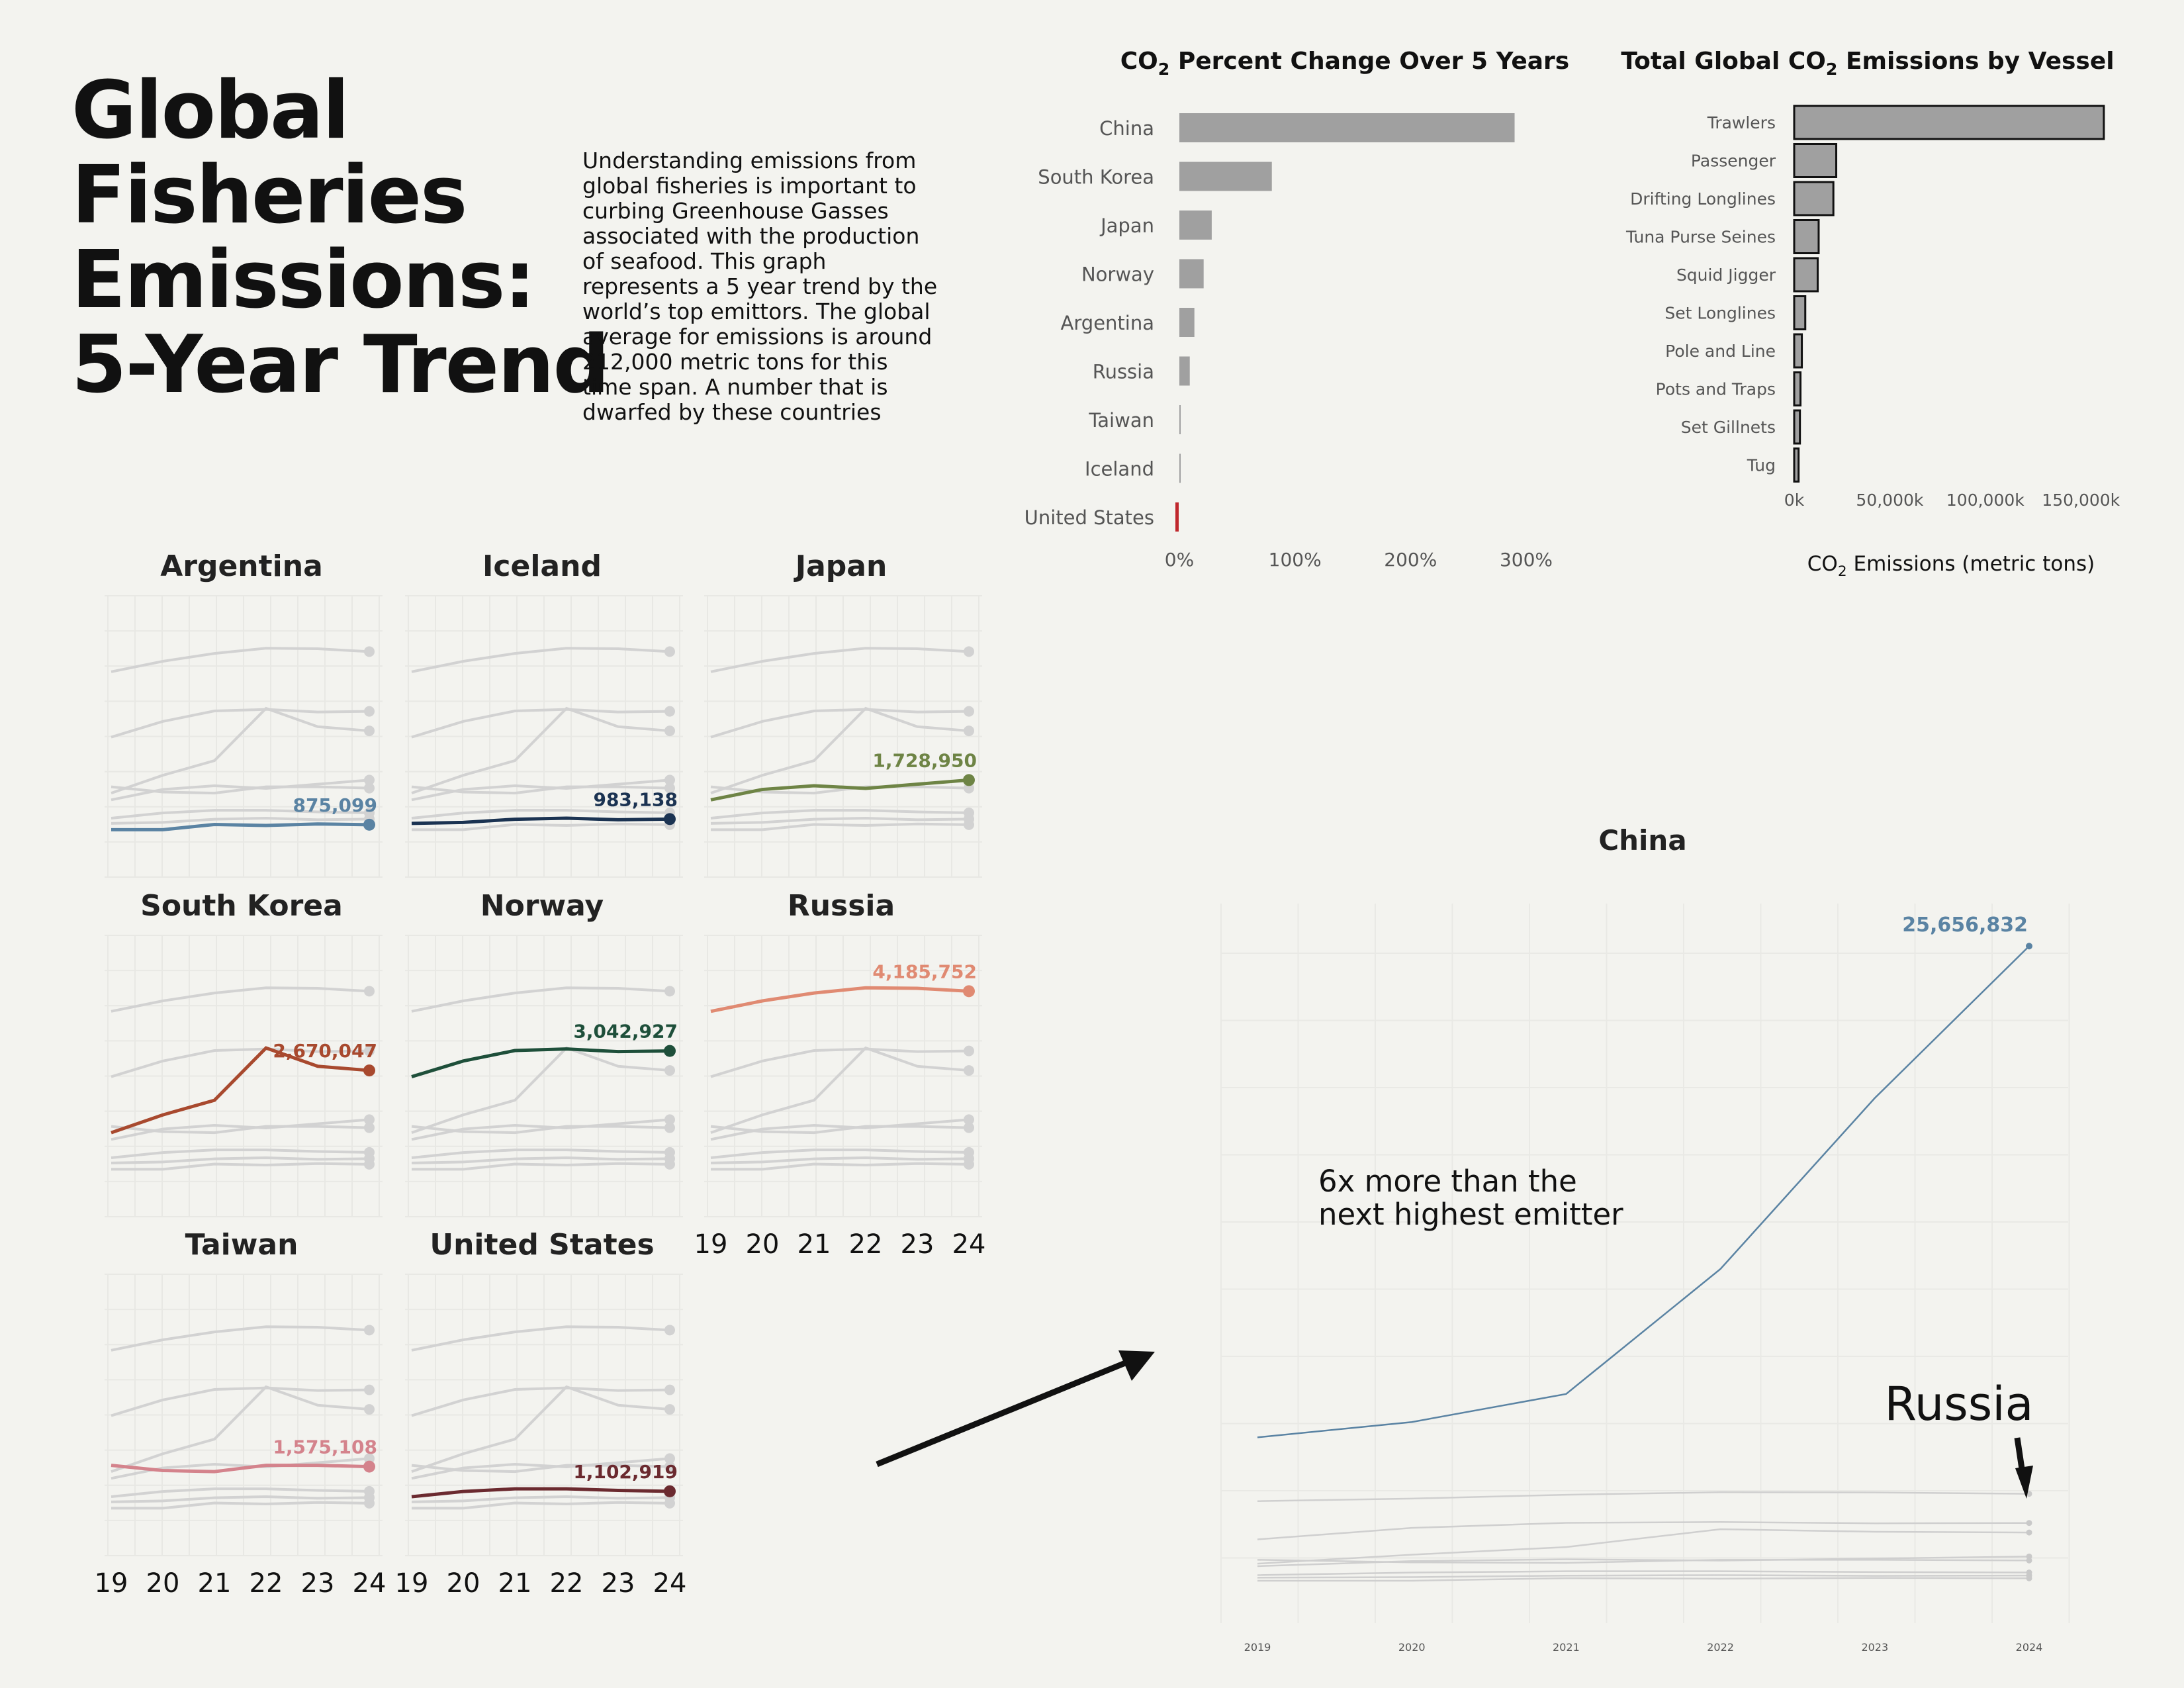 The height and width of the screenshot is (1688, 2184). I want to click on data-label: 2,670,047, so click(325, 1051).